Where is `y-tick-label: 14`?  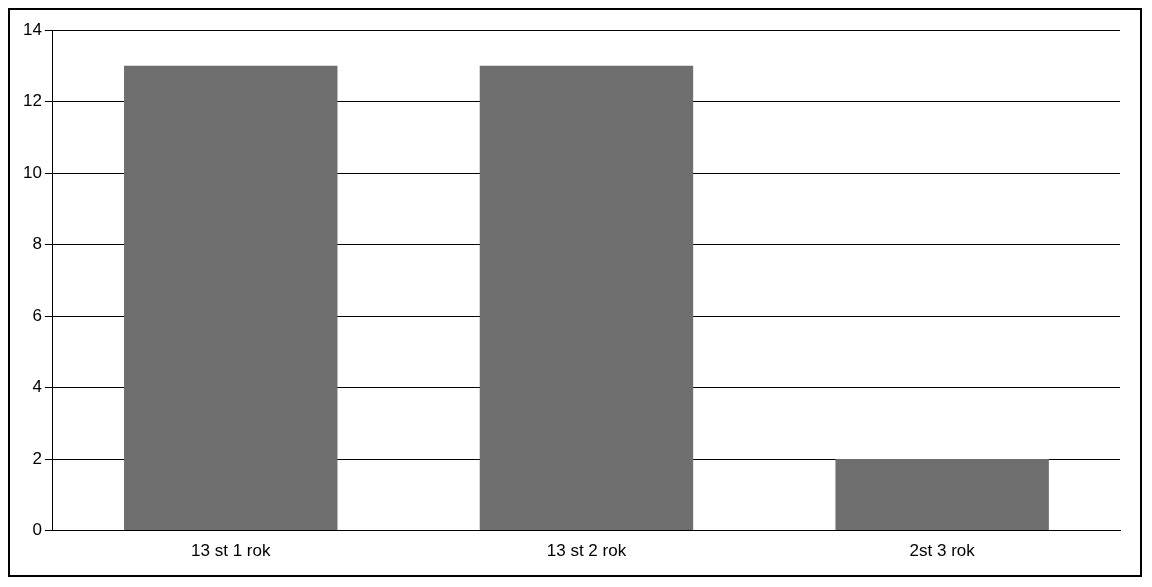 y-tick-label: 14 is located at coordinates (32, 29).